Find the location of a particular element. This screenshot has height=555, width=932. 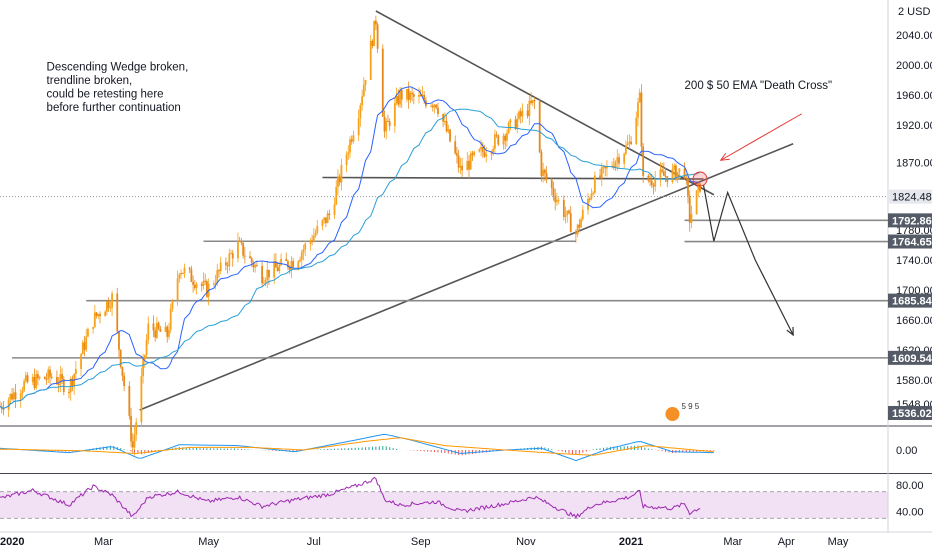

annotation-0-line-0: Descending Wedge broken, is located at coordinates (118, 67).